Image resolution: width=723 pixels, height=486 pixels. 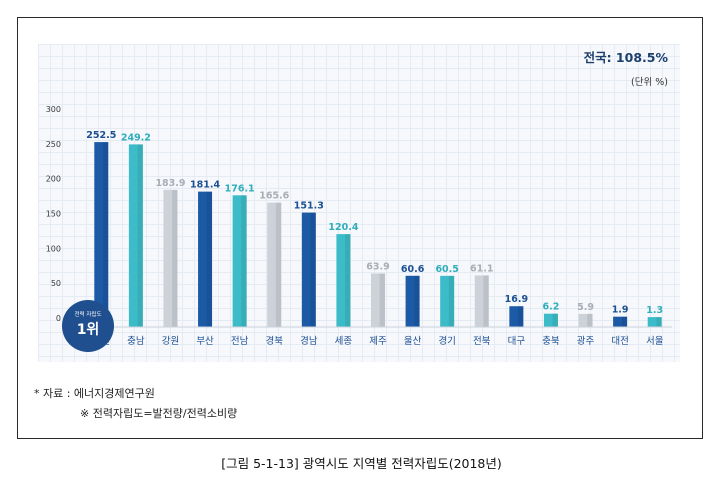 What do you see at coordinates (551, 307) in the screenshot?
I see `value-label: 6.2` at bounding box center [551, 307].